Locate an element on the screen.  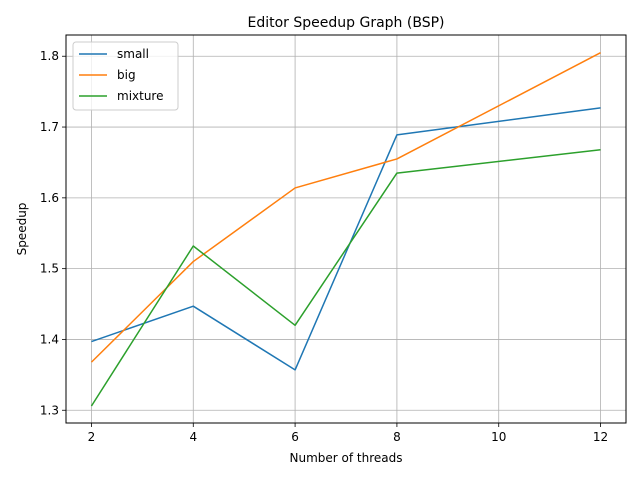
y-tick-label: 1.5 is located at coordinates (49, 269).